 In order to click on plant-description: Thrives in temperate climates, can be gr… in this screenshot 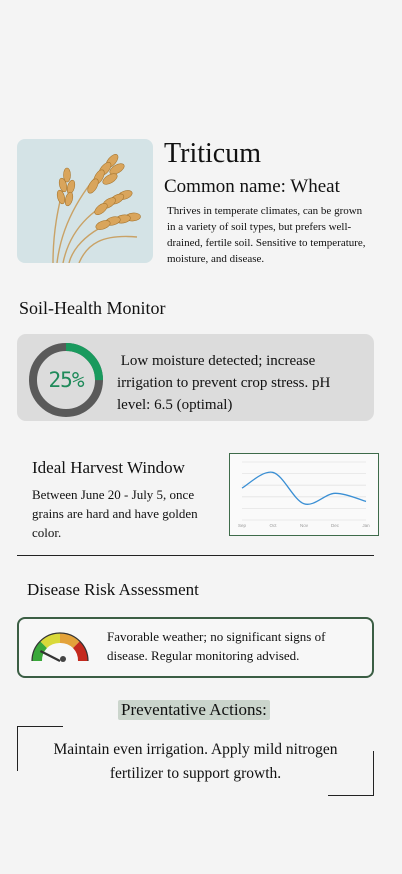, I will do `click(266, 235)`.